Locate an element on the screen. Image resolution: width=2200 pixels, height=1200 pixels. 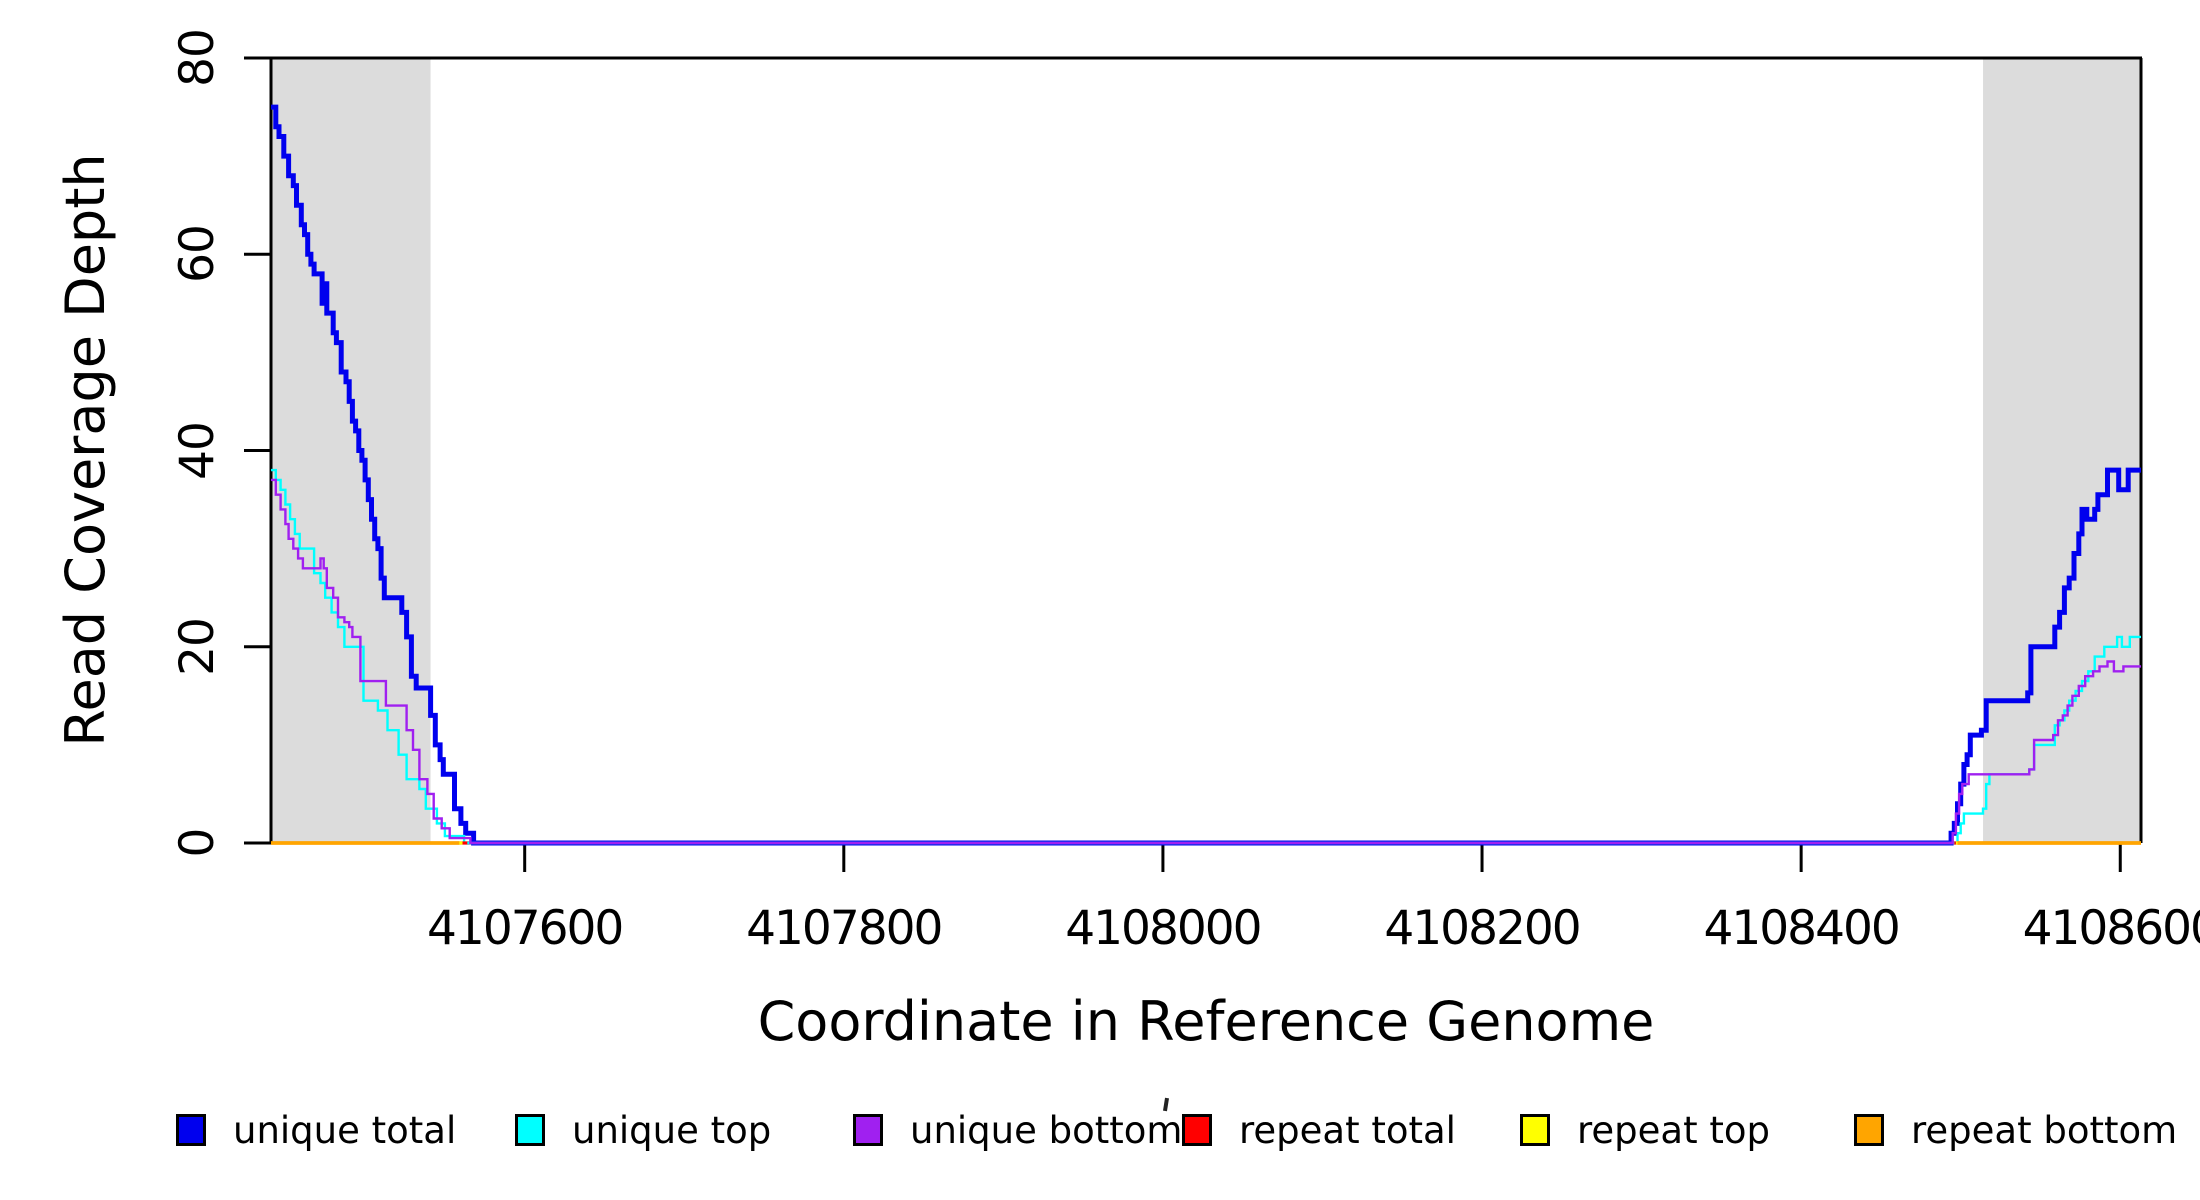
x-tick-label-4107600: 4107600 is located at coordinates (525, 928).